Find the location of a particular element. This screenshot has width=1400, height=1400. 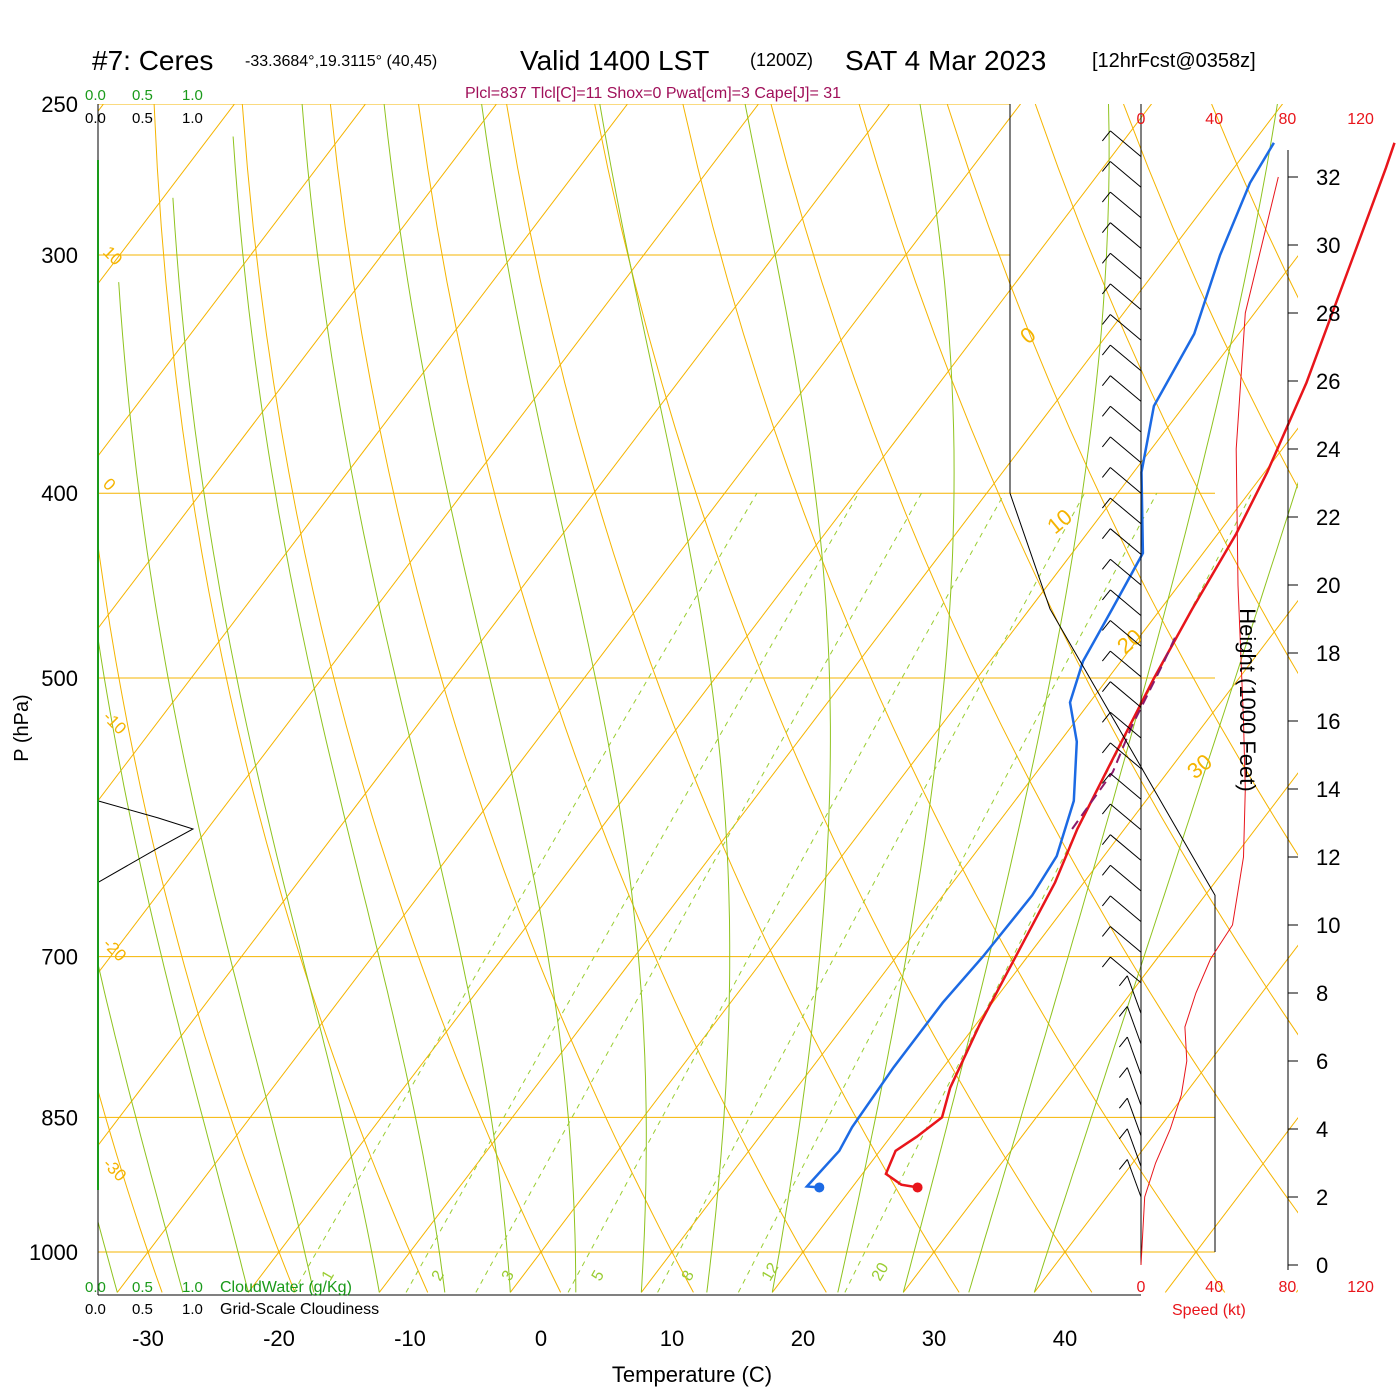

y-axis-title: P (hPa) is located at coordinates (22, 727).